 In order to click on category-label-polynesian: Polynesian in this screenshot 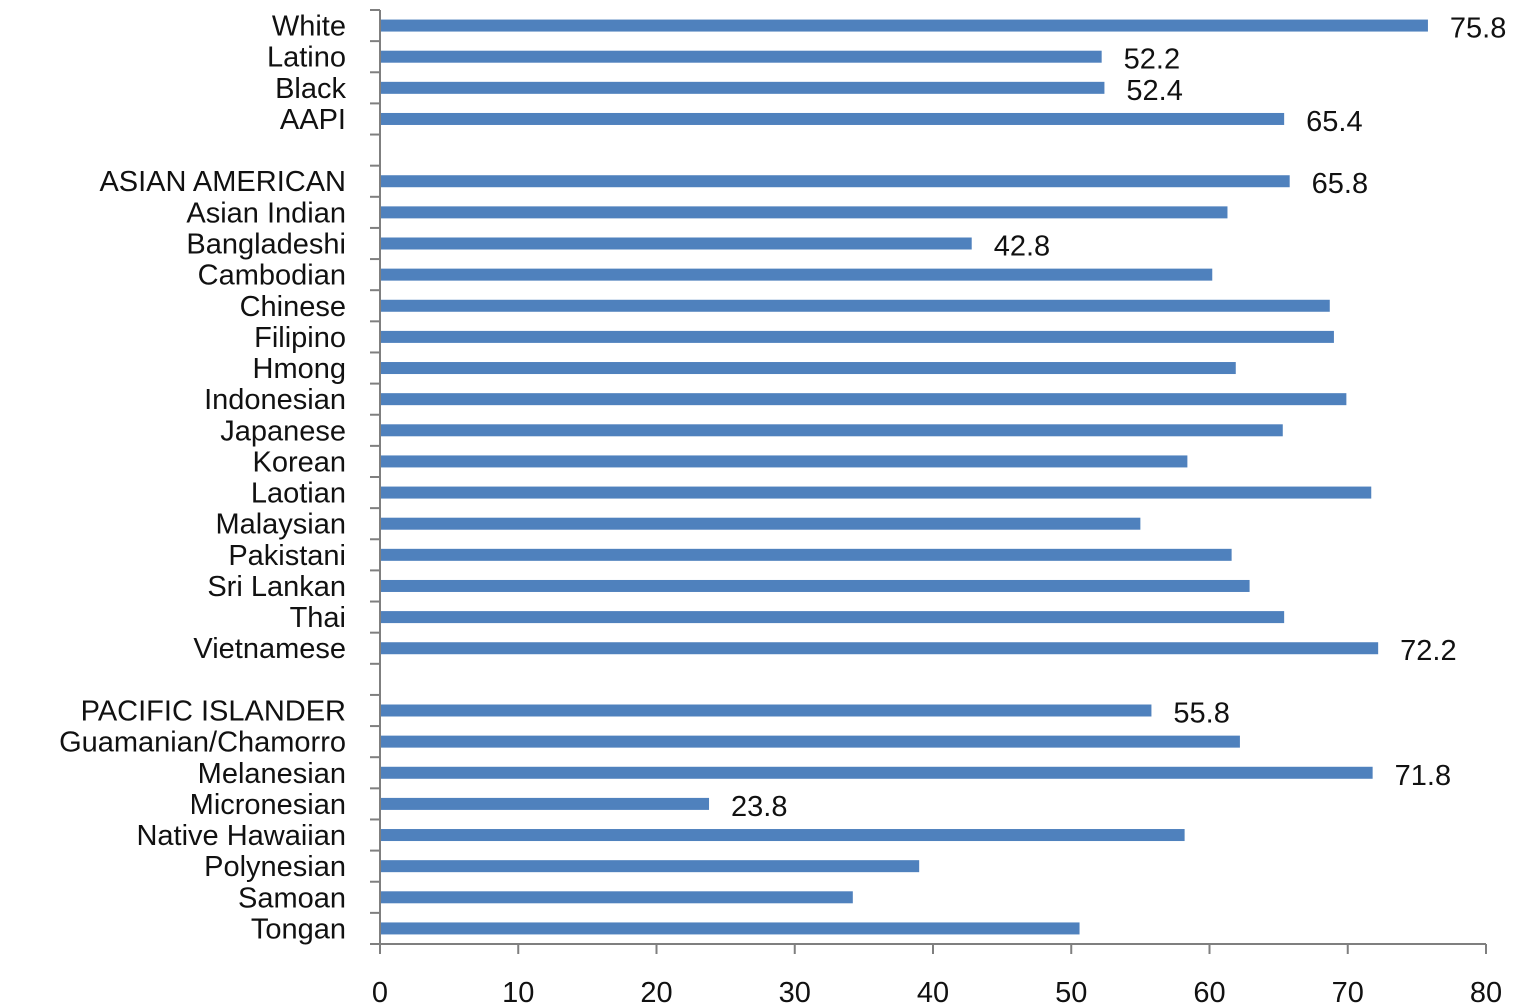, I will do `click(275, 867)`.